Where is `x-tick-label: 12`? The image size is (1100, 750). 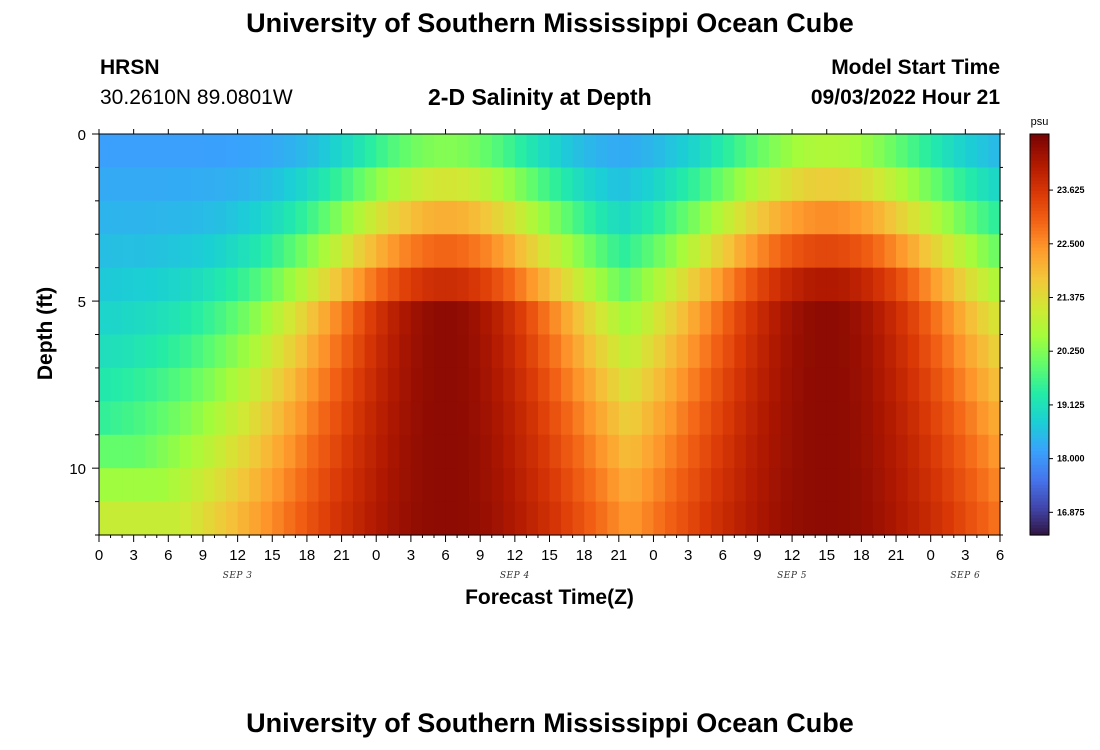 x-tick-label: 12 is located at coordinates (515, 555).